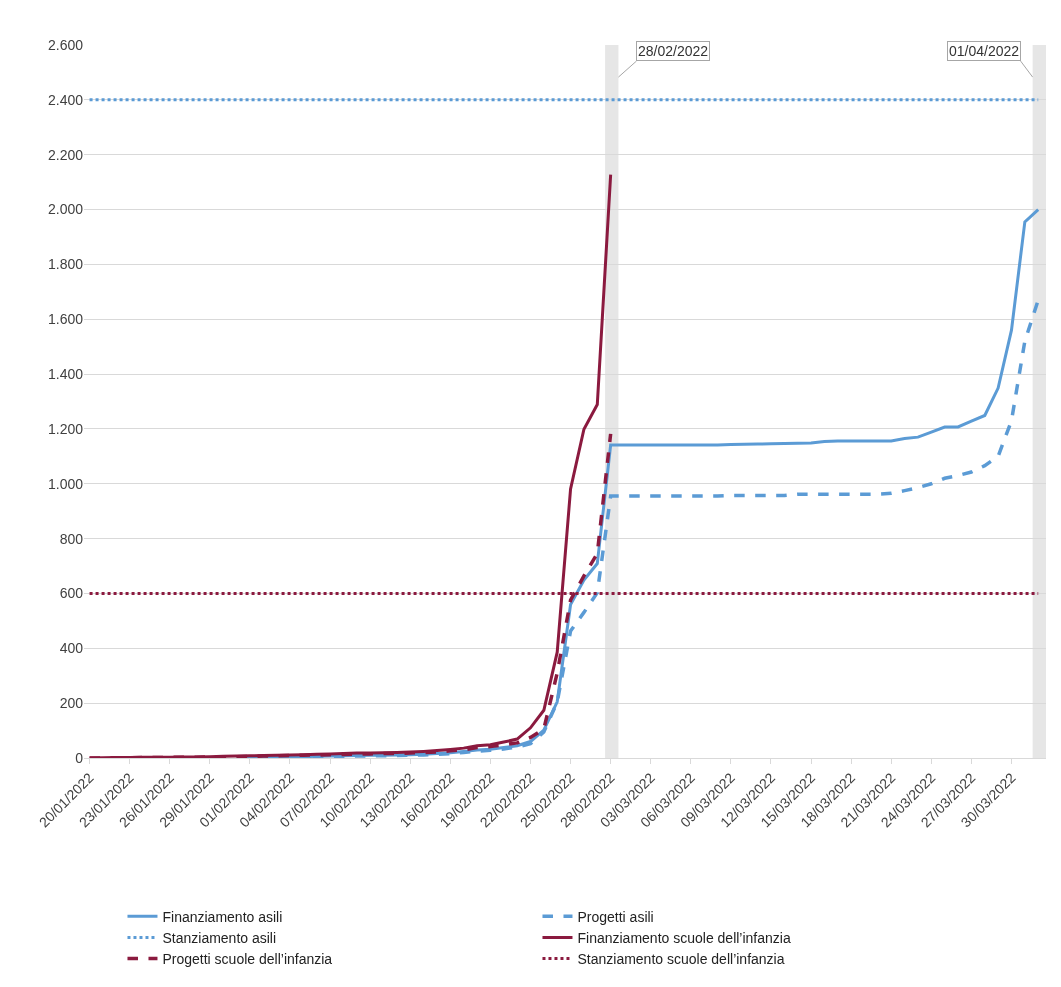  Describe the element at coordinates (681, 959) in the screenshot. I see `legend-label: Stanziamento scuole dell’infanzia` at that location.